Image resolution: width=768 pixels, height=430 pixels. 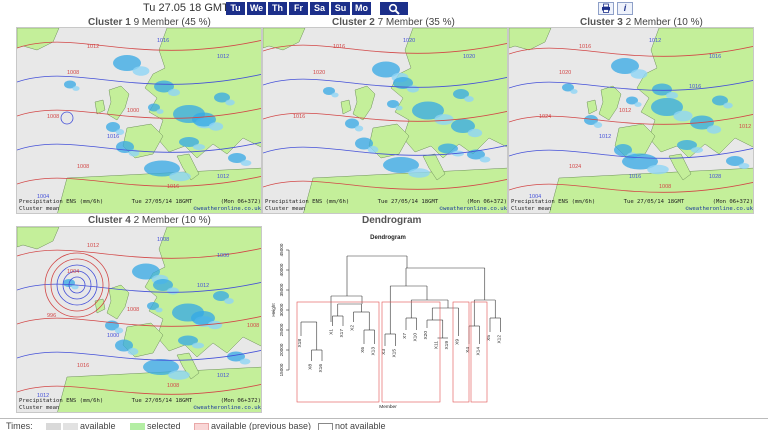 I want to click on printer-icon, so click(x=606, y=8).